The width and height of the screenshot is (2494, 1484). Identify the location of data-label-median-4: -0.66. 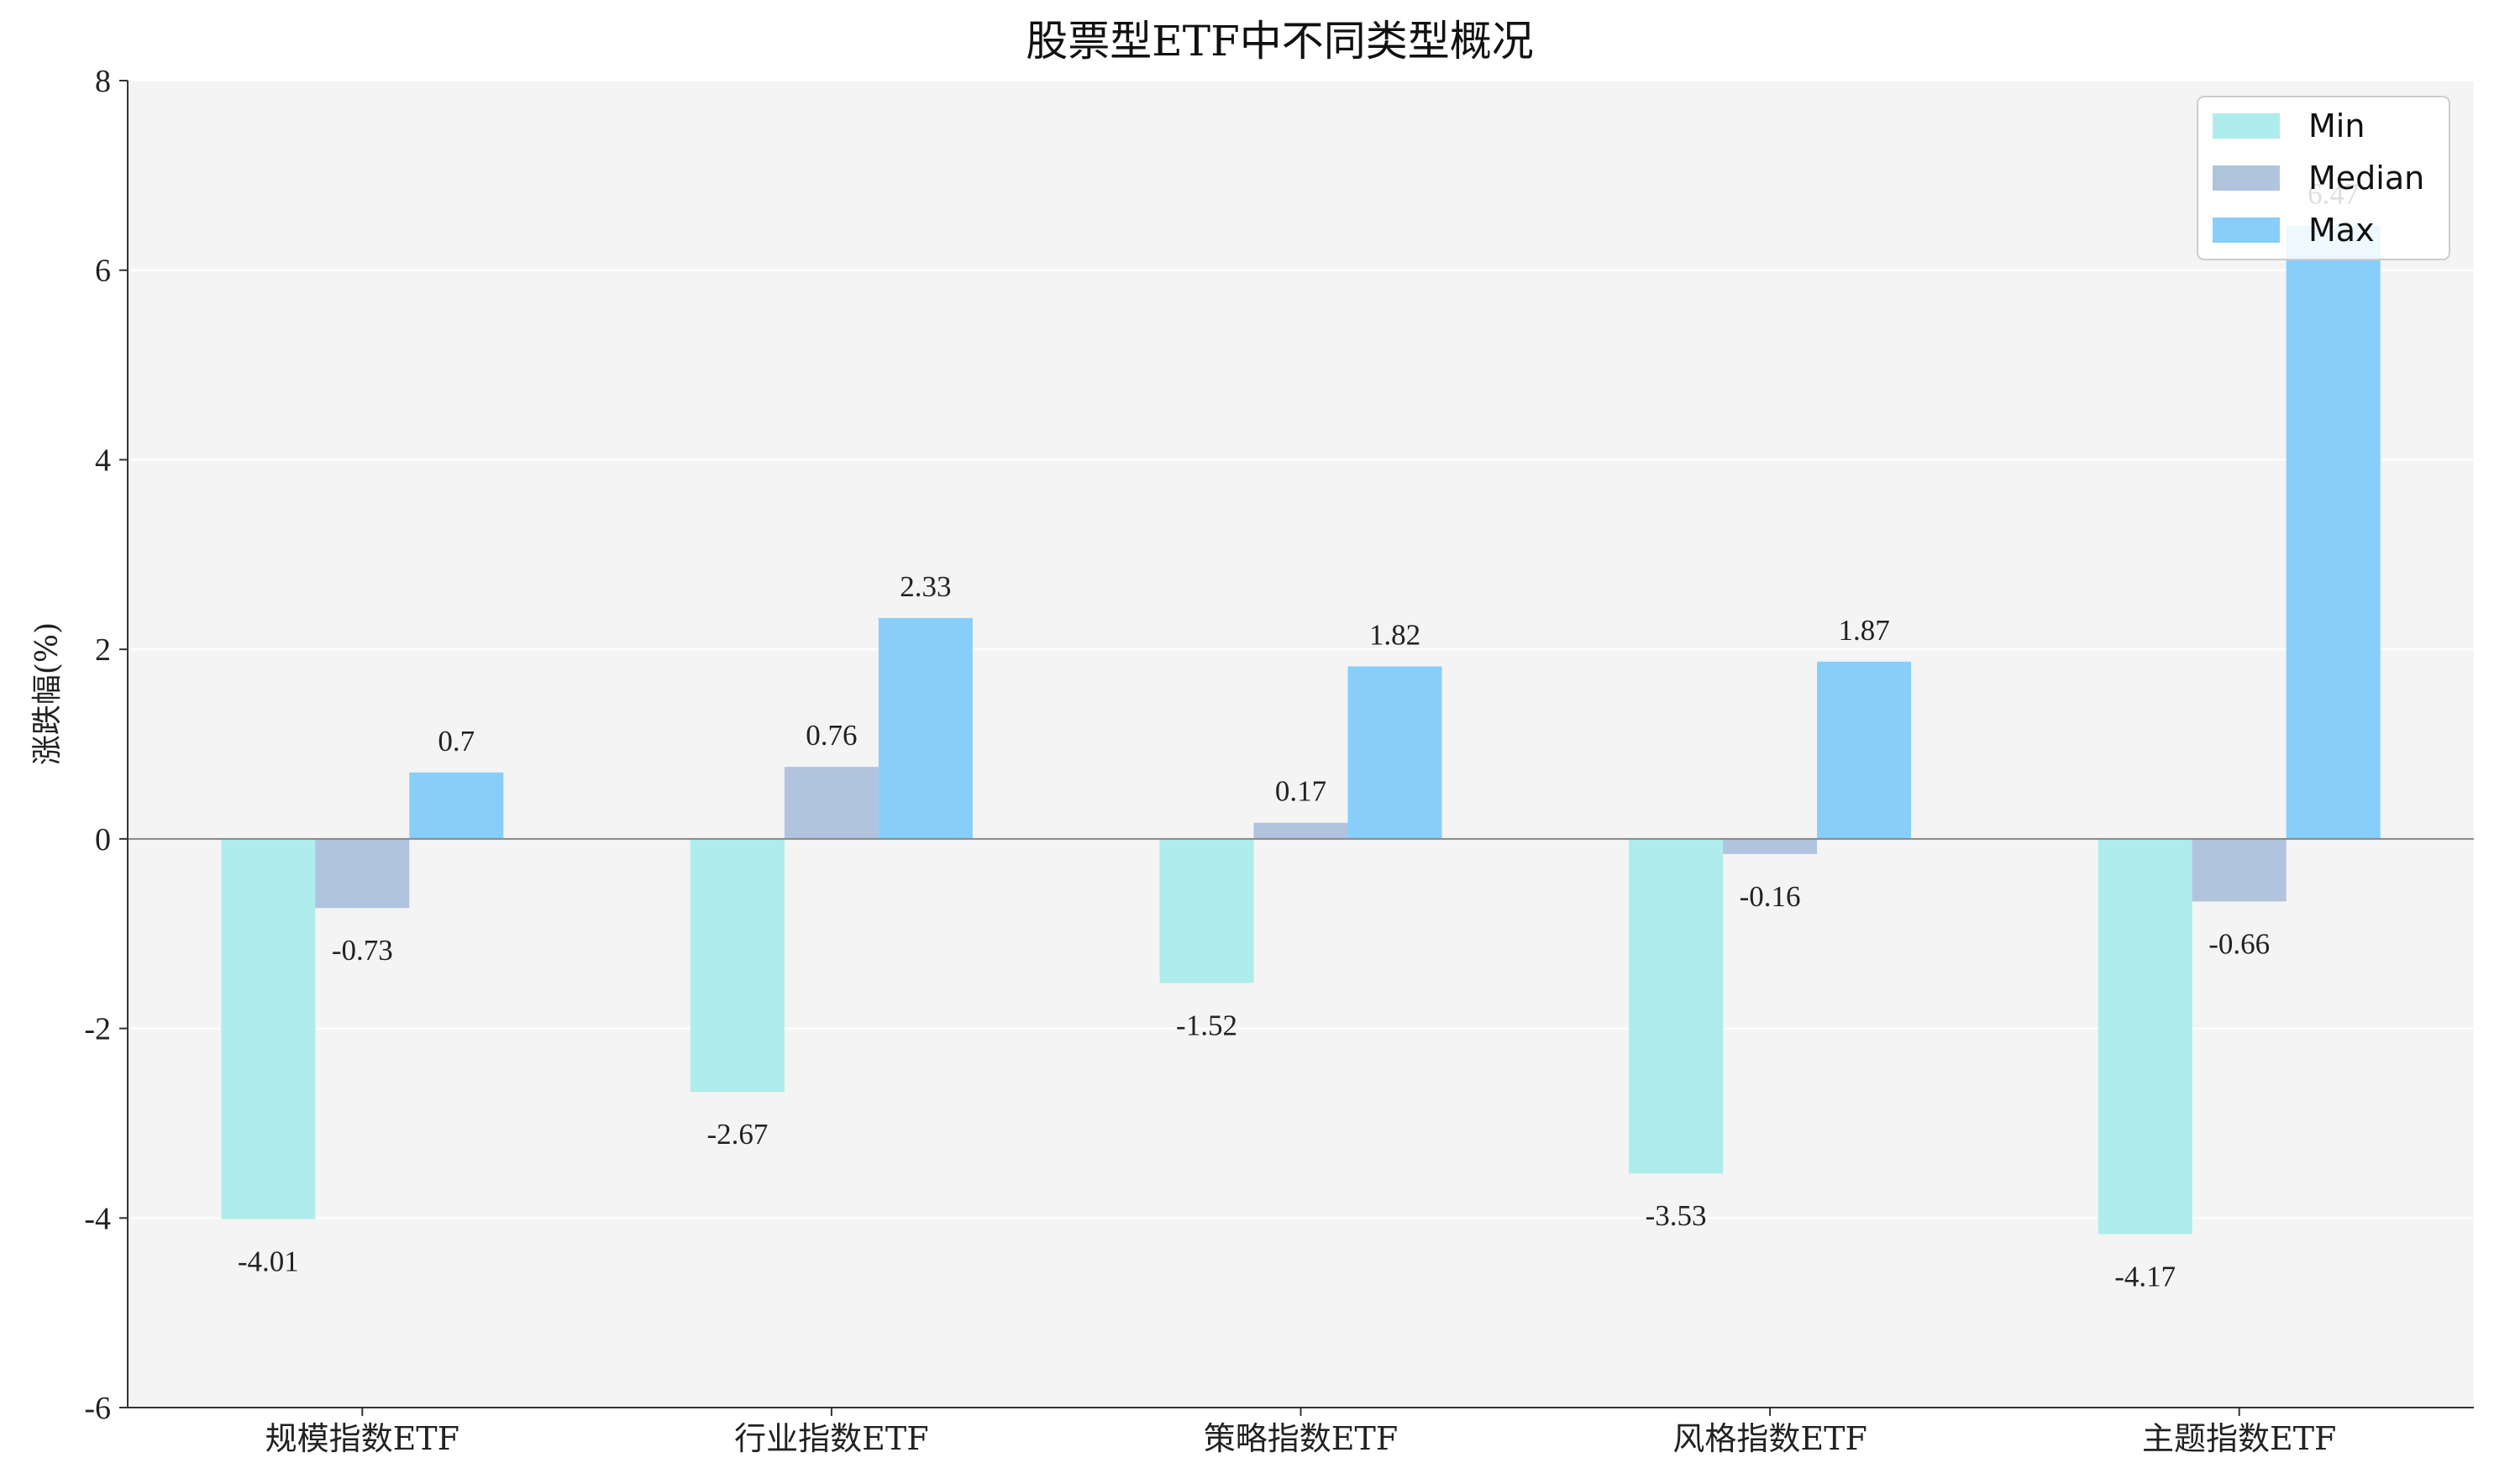
(2239, 943).